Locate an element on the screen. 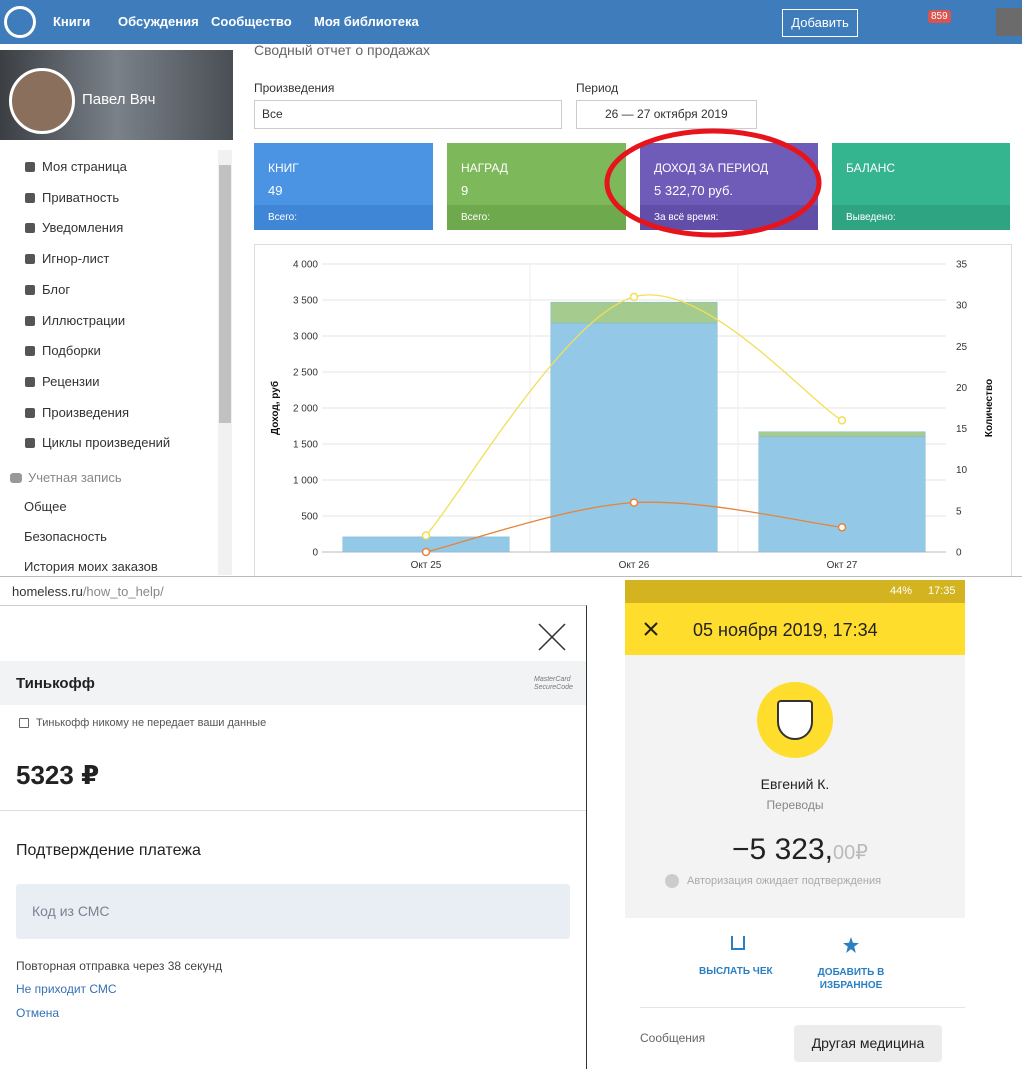 The width and height of the screenshot is (1022, 1069). resend-note: Повторная отправка через 38 секунд is located at coordinates (119, 966).